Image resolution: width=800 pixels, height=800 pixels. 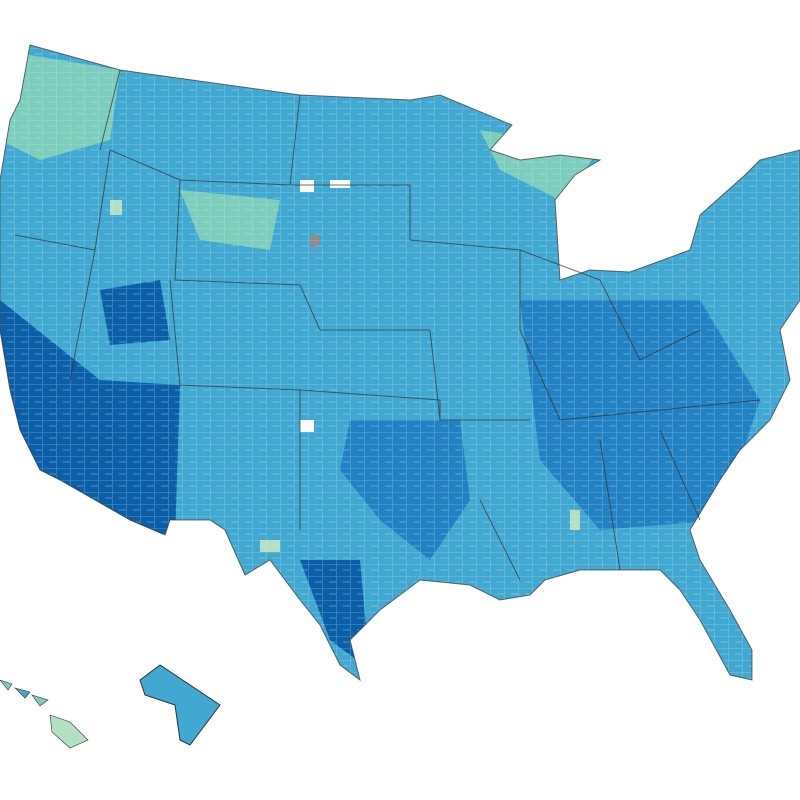 I want to click on alaska, so click(x=180, y=705).